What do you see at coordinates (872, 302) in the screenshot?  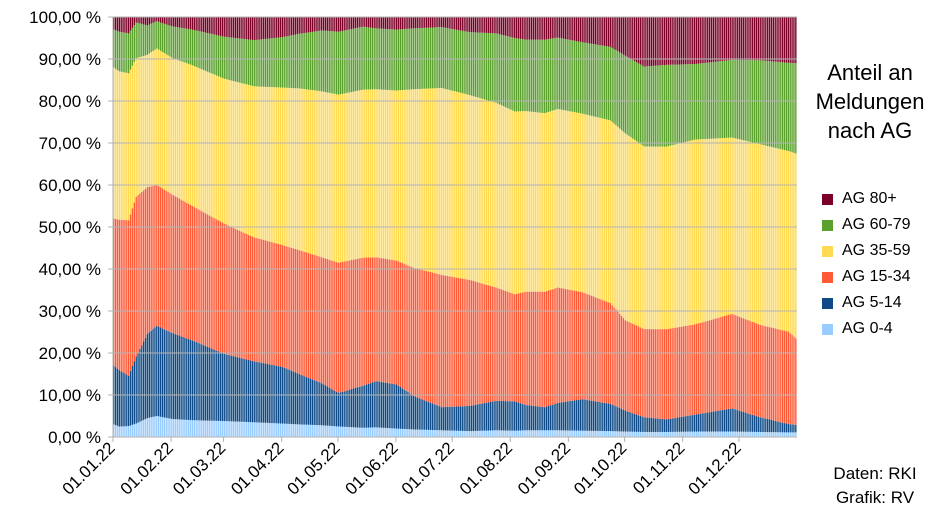 I see `legend-label-ag-5-14: AG 5-14` at bounding box center [872, 302].